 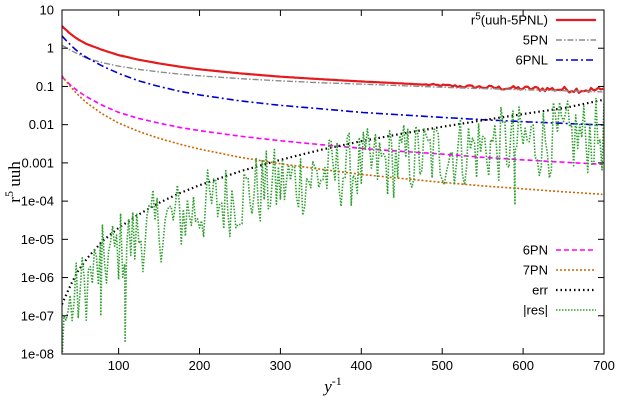 I want to click on legend-label: |res|, so click(x=535, y=310).